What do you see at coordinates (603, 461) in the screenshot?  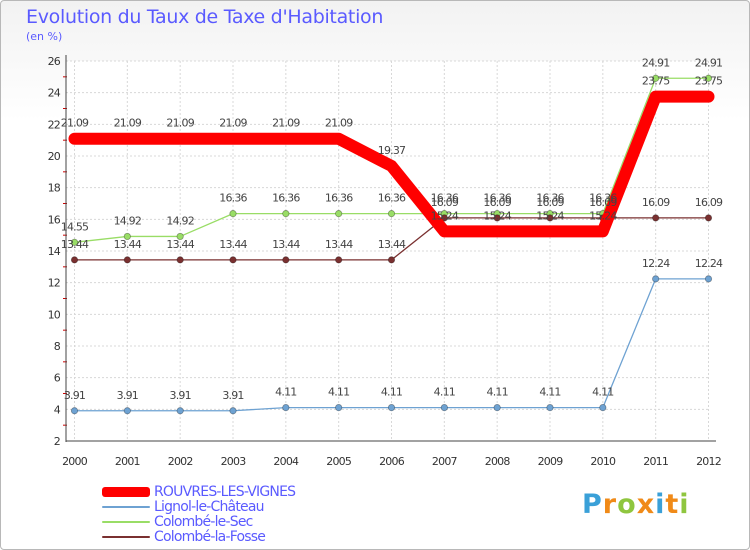 I see `x-tick-label: 2010` at bounding box center [603, 461].